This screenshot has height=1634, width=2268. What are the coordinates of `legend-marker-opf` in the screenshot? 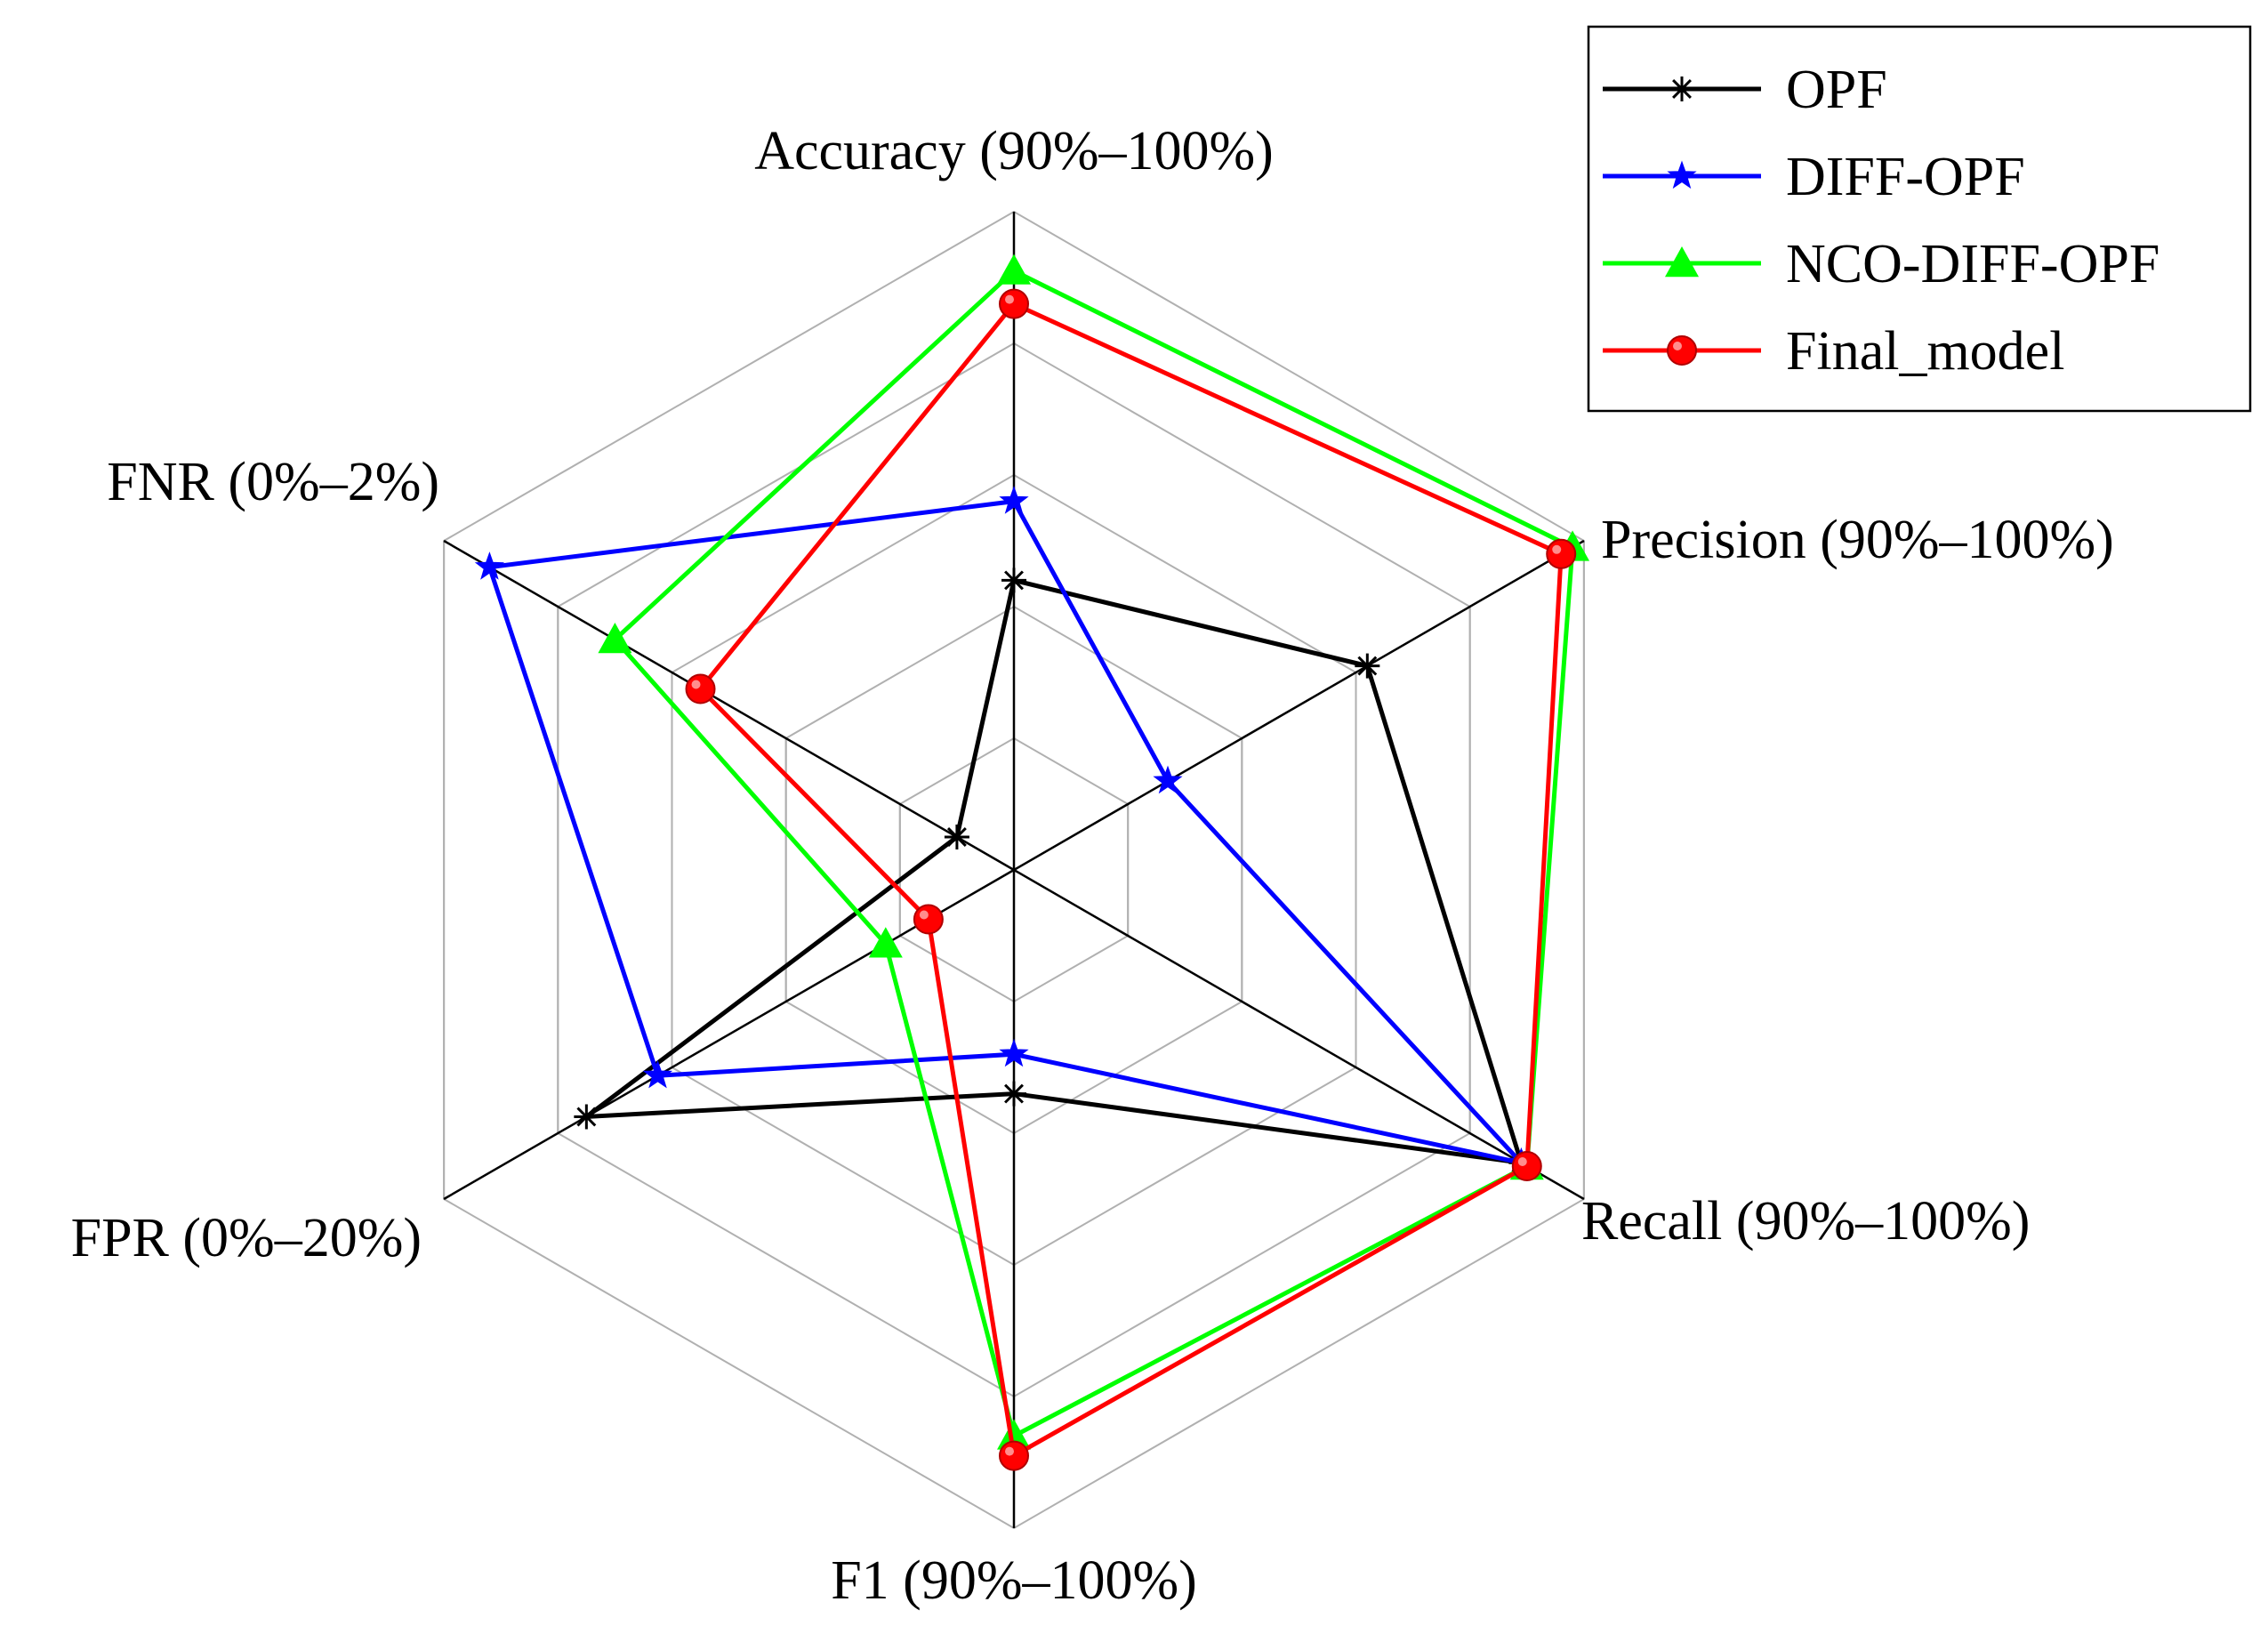 It's located at (1681, 88).